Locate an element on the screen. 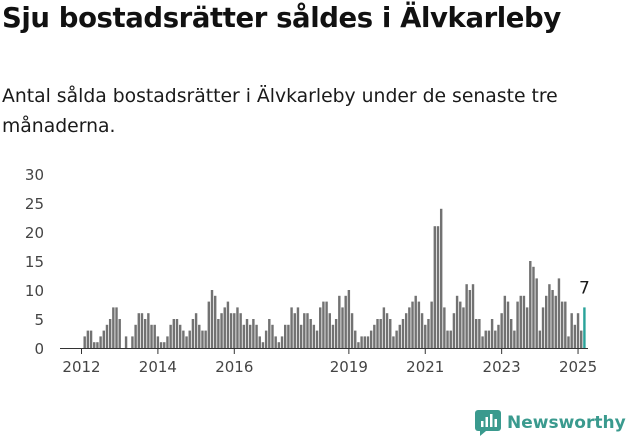 The height and width of the screenshot is (439, 631). chart-headline: Sju bostadsrätter såldes i Älvkarleby is located at coordinates (281, 18).